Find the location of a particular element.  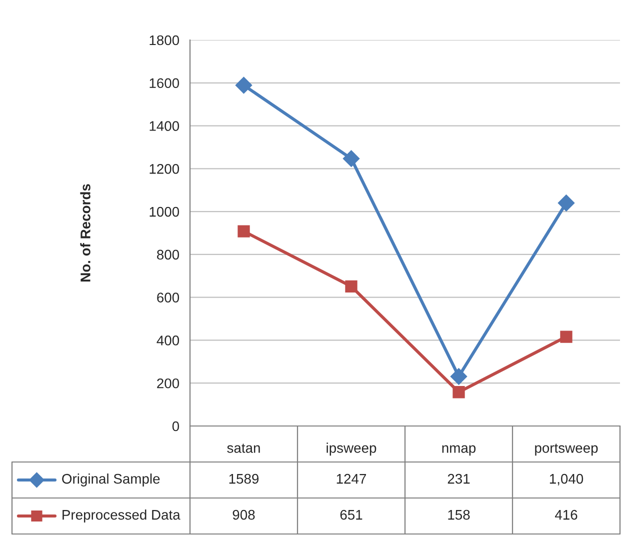

data-label: 1247 is located at coordinates (351, 479).